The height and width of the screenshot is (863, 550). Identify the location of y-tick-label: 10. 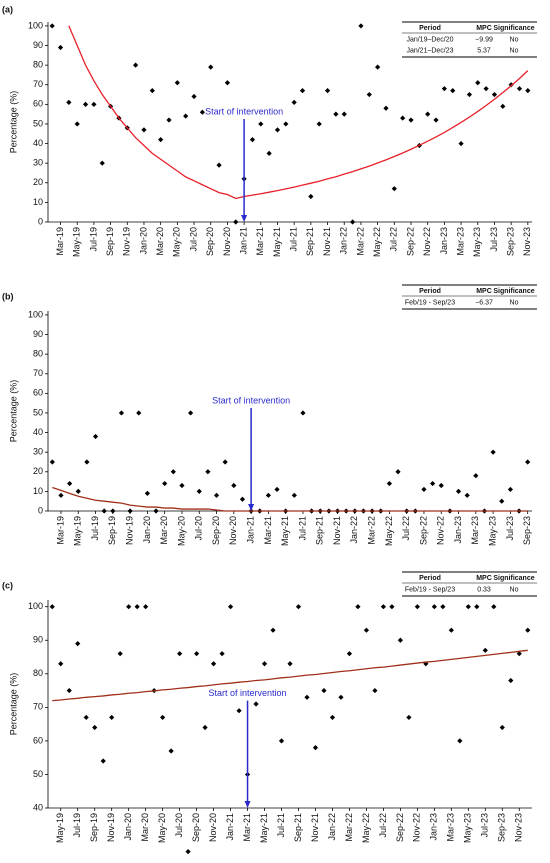
(38, 491).